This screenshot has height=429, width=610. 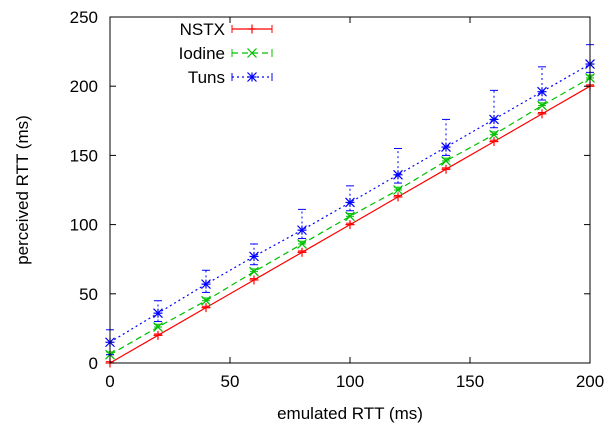 I want to click on legend-marker-tuns, so click(x=252, y=77).